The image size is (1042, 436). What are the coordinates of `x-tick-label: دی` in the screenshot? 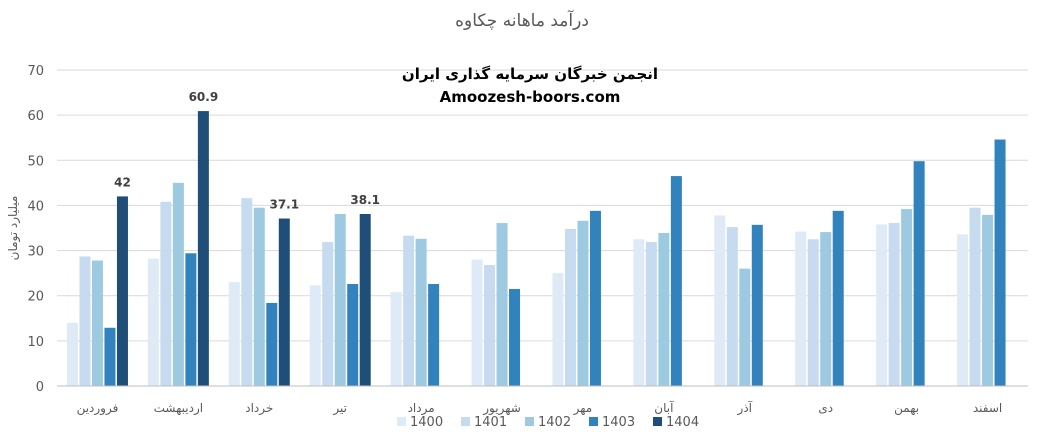 It's located at (825, 408).